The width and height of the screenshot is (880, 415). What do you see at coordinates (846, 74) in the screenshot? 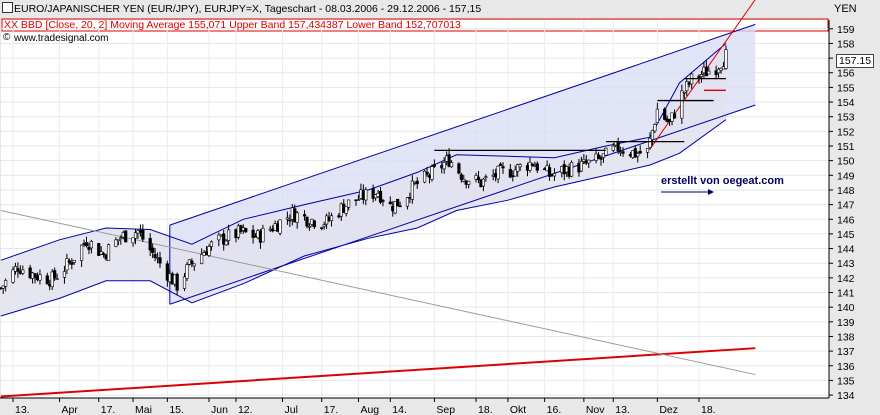
I see `y-tick-label: 156` at bounding box center [846, 74].